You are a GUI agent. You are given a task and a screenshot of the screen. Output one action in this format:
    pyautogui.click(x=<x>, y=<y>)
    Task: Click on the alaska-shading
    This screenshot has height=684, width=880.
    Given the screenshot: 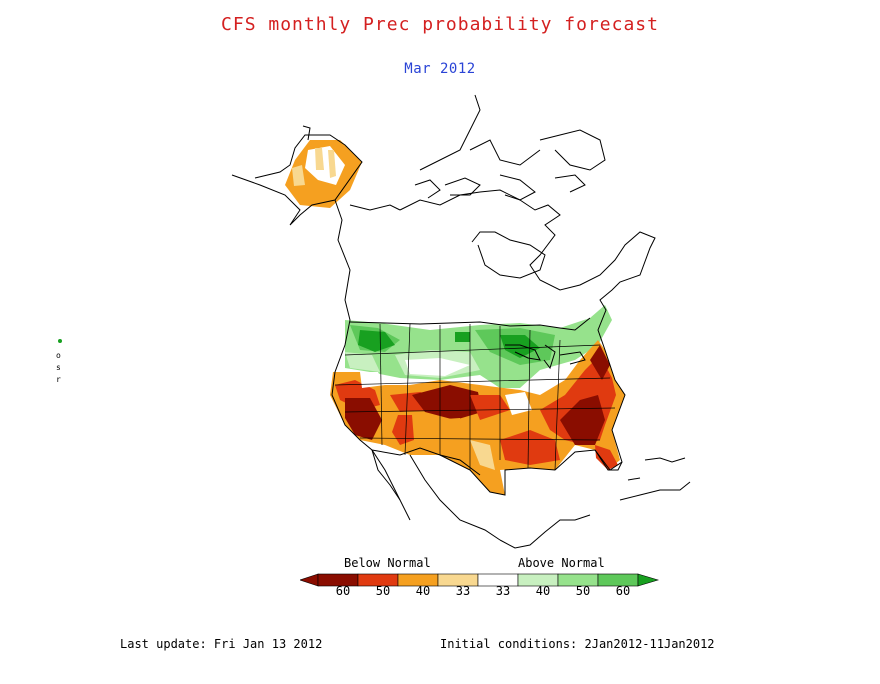 What is the action you would take?
    pyautogui.click(x=323, y=174)
    